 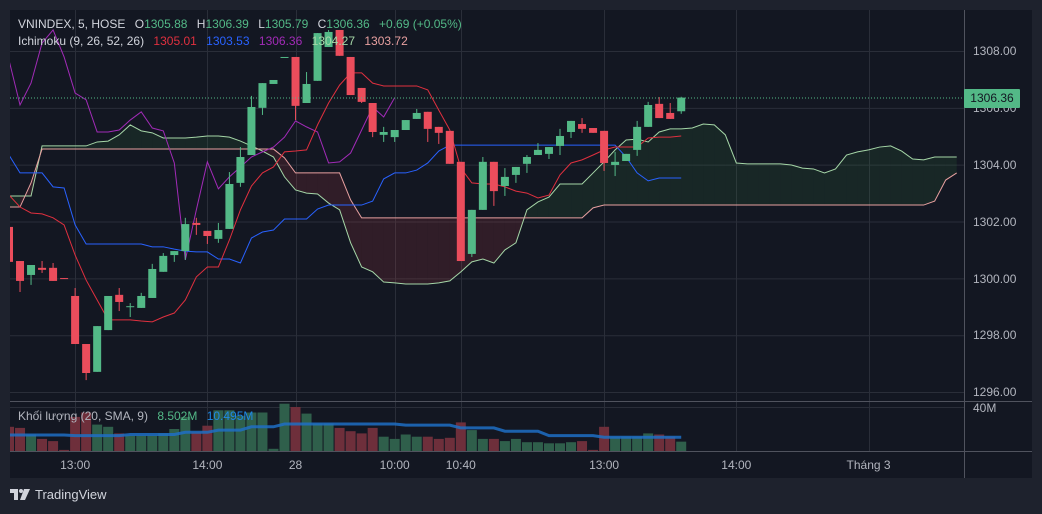 What do you see at coordinates (348, 24) in the screenshot?
I see `close-value: 1306.36` at bounding box center [348, 24].